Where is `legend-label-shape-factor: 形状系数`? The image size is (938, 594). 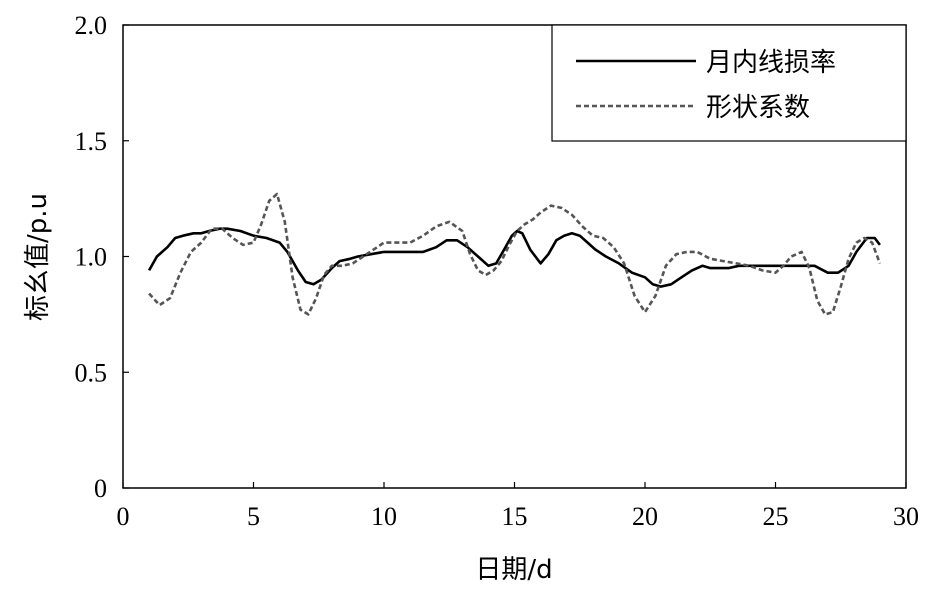 legend-label-shape-factor: 形状系数 is located at coordinates (758, 108).